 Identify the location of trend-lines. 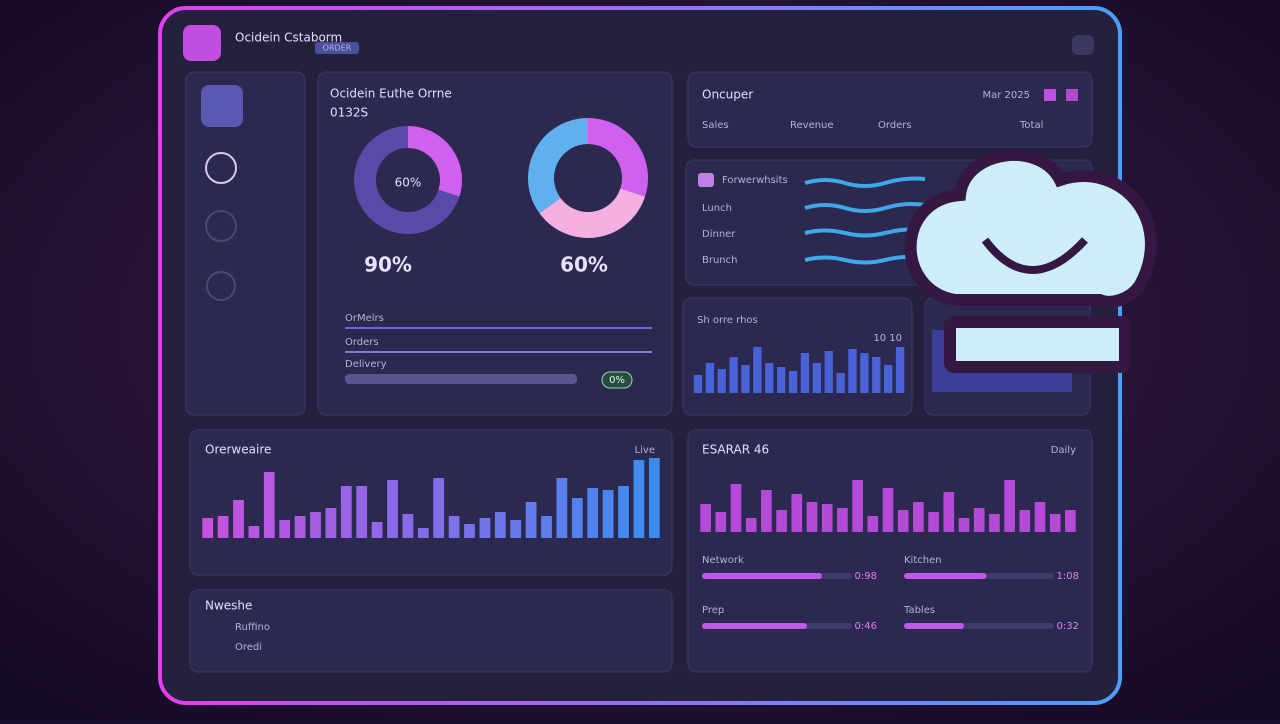
(865, 220).